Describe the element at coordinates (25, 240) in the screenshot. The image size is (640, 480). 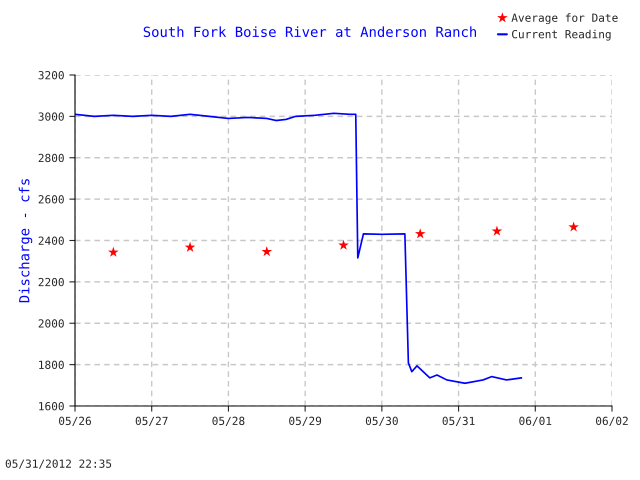
I see `y-axis-title: Discharge - cfs` at that location.